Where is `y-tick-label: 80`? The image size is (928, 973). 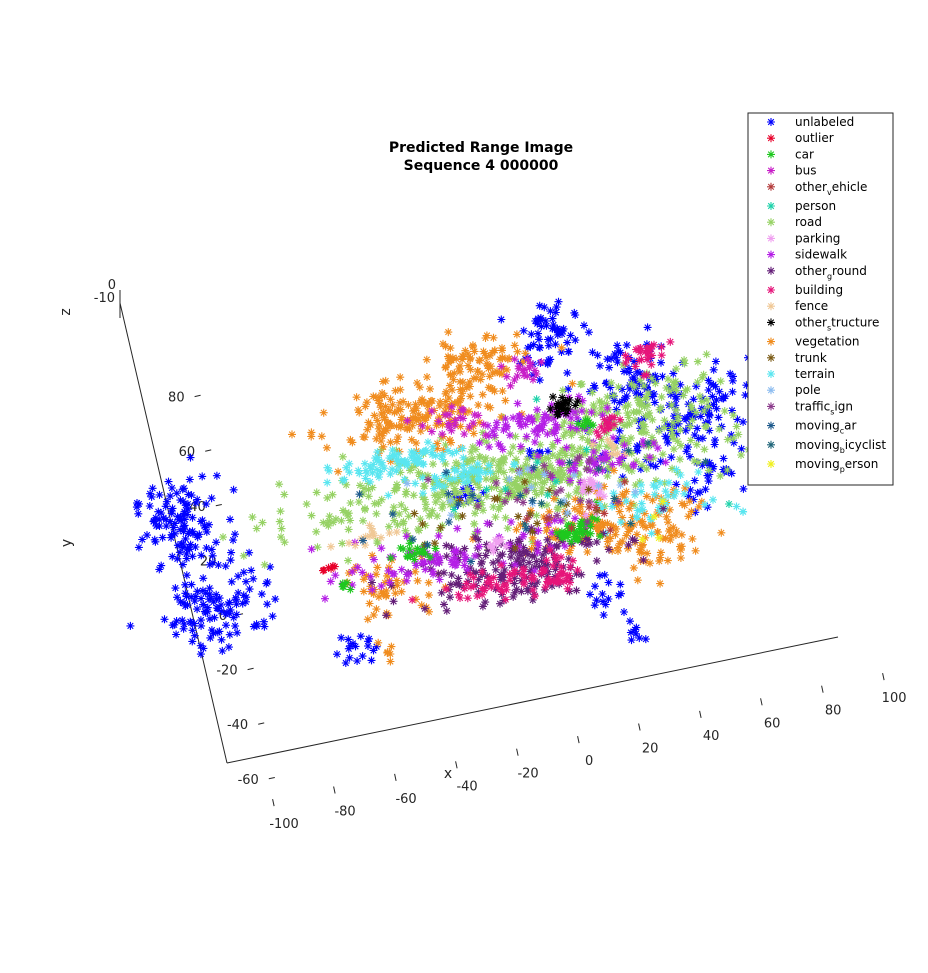
y-tick-label: 80 is located at coordinates (176, 398).